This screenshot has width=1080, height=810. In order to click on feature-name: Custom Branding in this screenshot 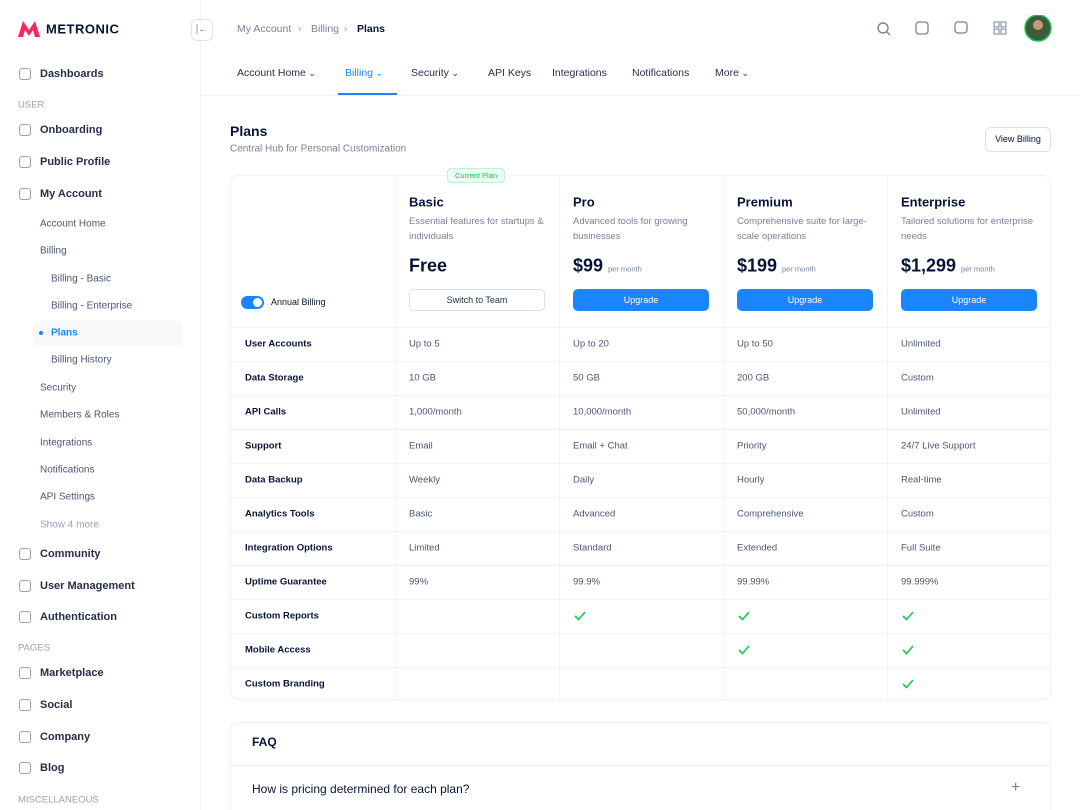, I will do `click(285, 684)`.